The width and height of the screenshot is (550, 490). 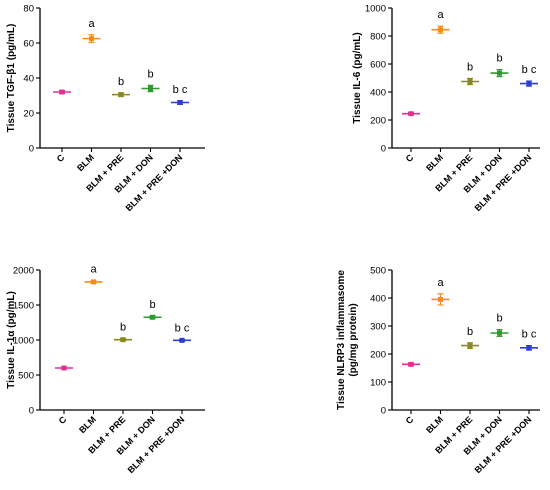 What do you see at coordinates (378, 36) in the screenshot?
I see `y-tick-label: 800` at bounding box center [378, 36].